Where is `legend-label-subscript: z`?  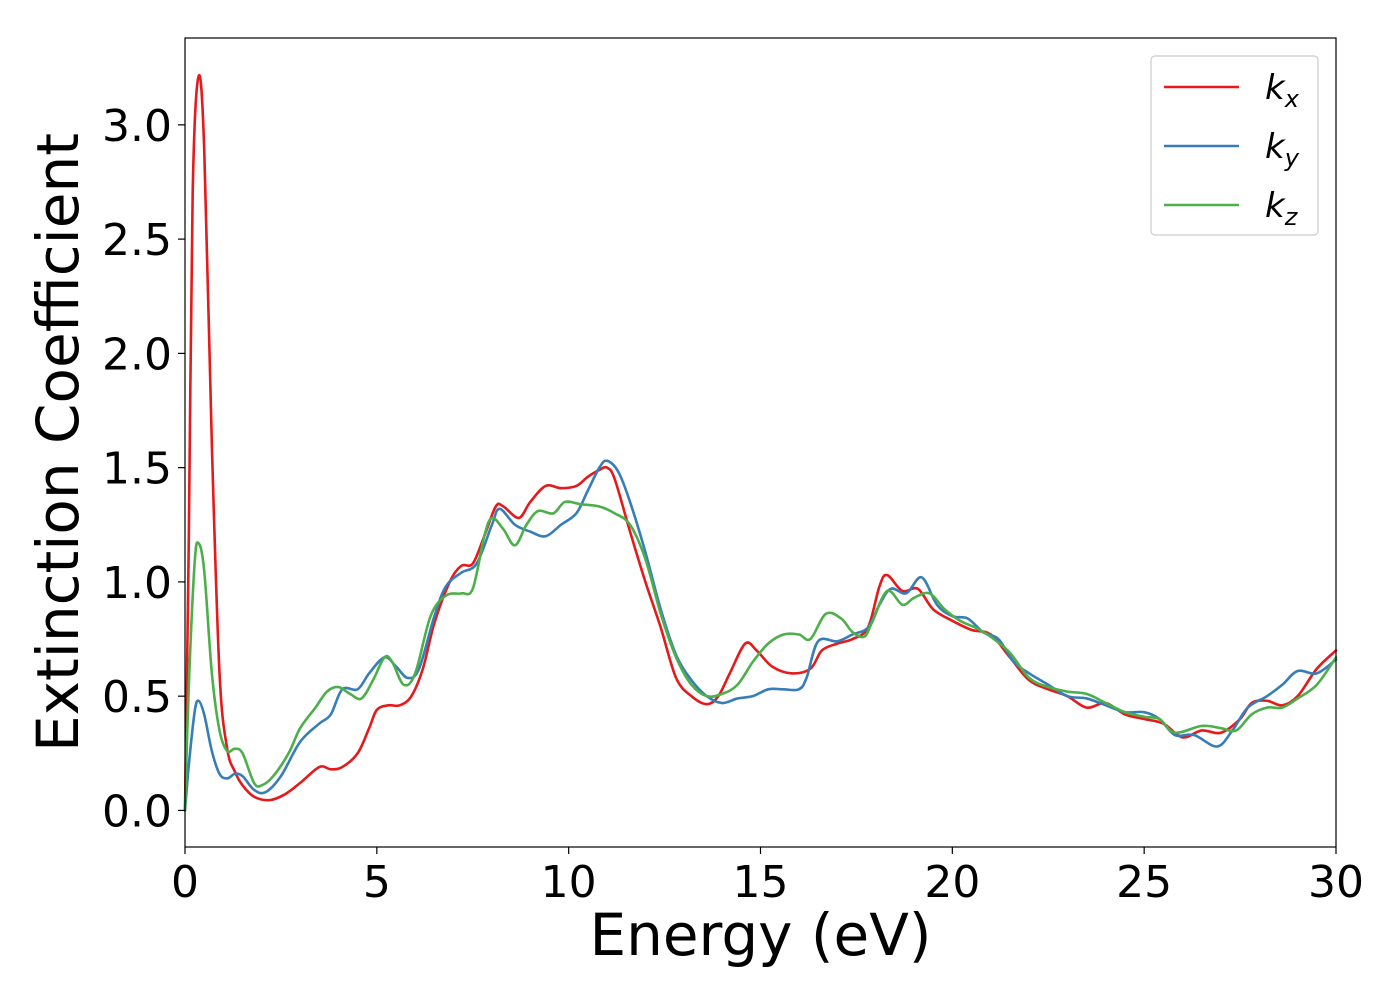
legend-label-subscript: z is located at coordinates (1291, 217).